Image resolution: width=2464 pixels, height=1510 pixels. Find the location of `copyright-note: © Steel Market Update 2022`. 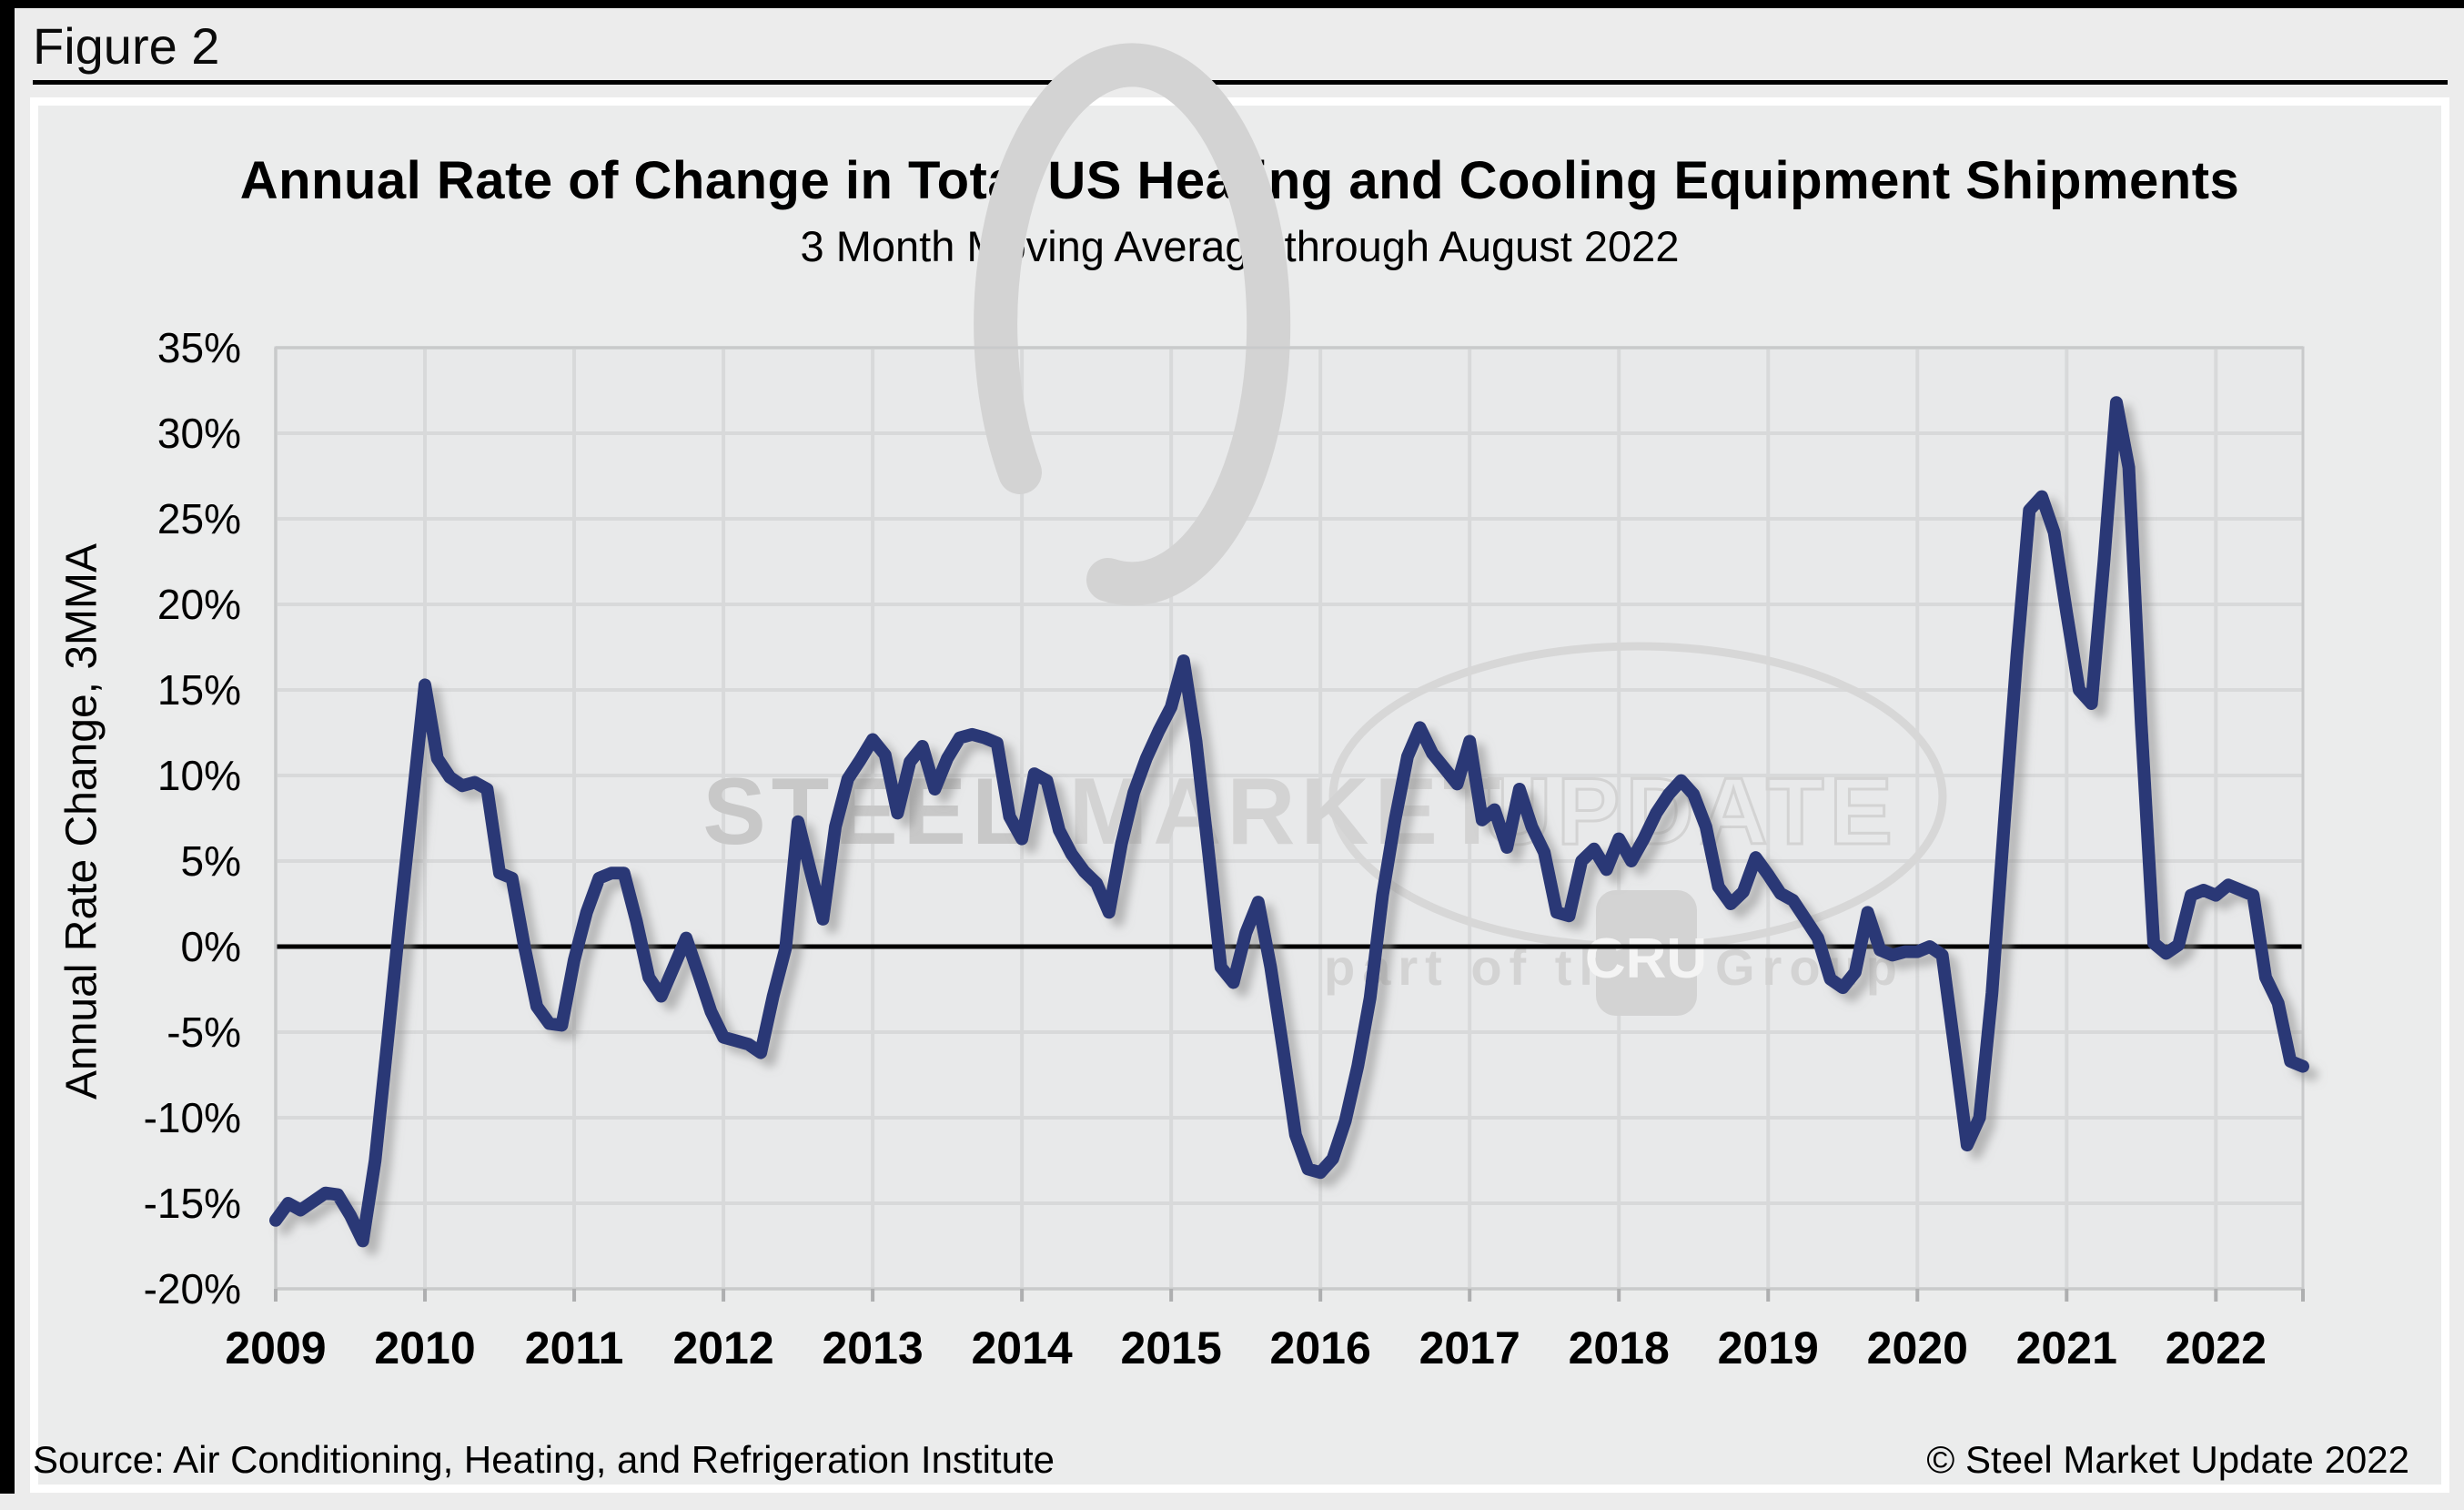

copyright-note: © Steel Market Update 2022 is located at coordinates (2167, 1460).